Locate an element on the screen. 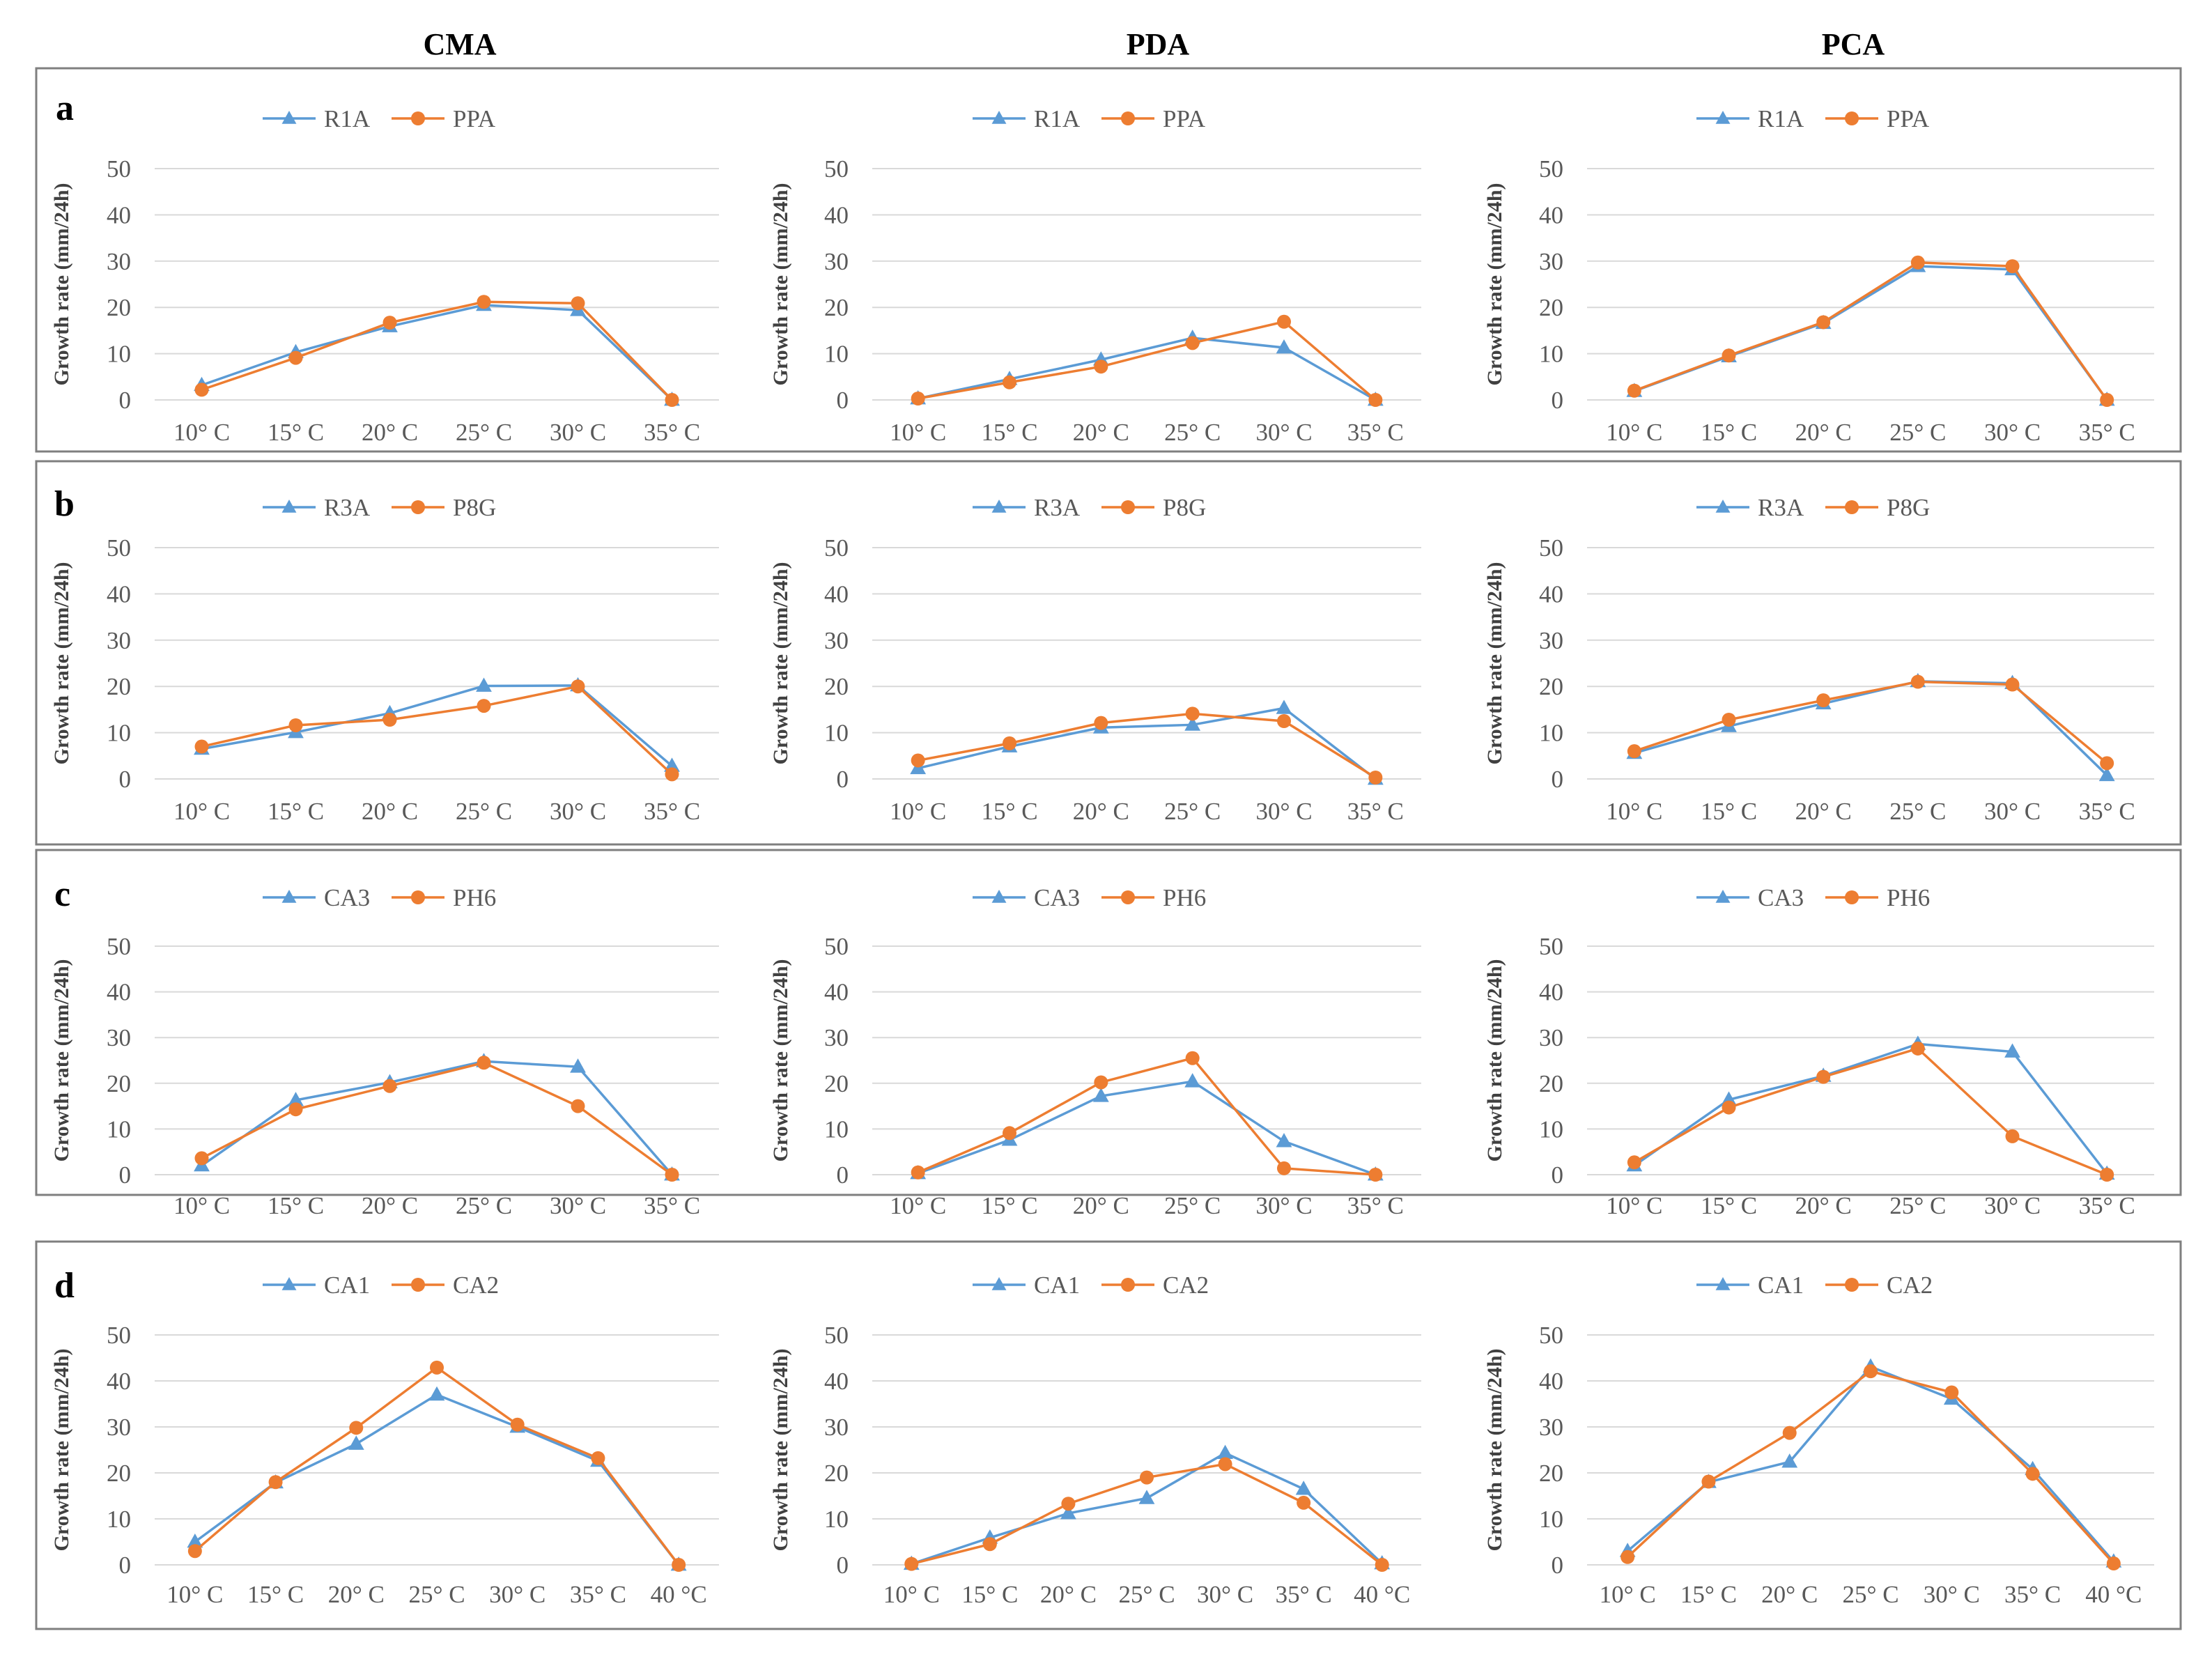  legend-label: R3A is located at coordinates (347, 507).